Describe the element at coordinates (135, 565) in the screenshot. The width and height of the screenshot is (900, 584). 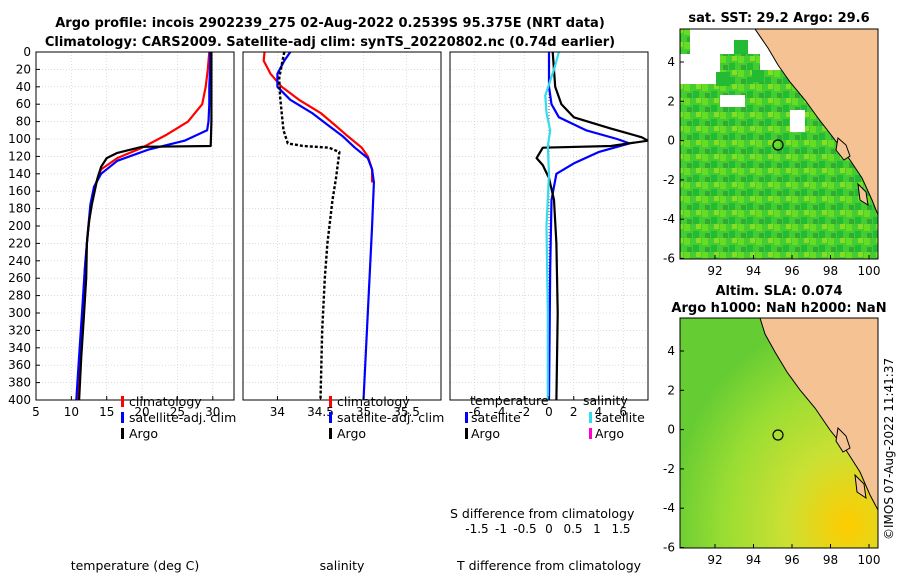
I see `temperature-xlabel: temperature (deg C)` at that location.